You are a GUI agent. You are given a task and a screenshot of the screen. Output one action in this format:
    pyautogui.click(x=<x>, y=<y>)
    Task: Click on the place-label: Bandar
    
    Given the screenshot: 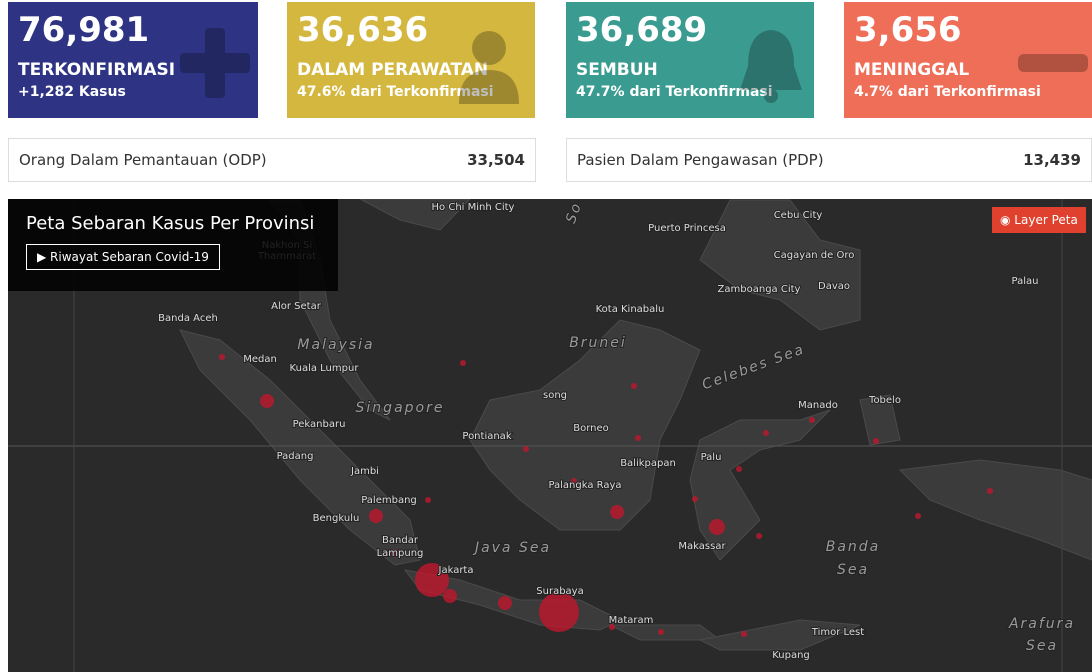 What is the action you would take?
    pyautogui.click(x=400, y=540)
    